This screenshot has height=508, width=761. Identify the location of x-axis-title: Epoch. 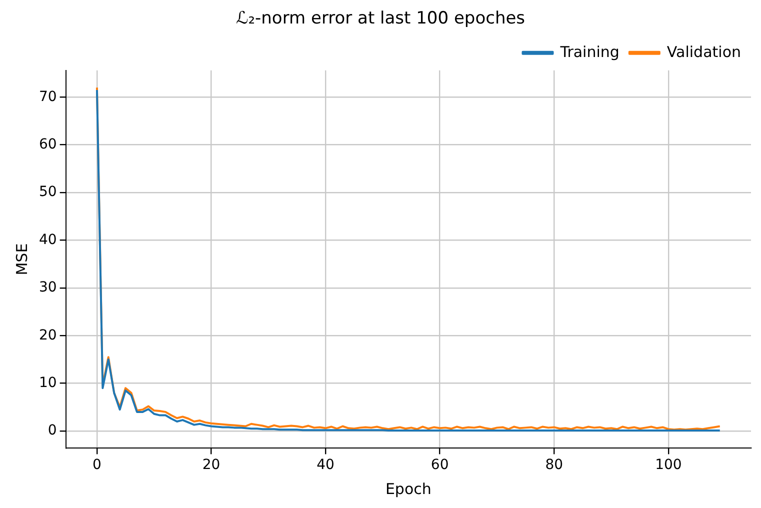
(408, 489).